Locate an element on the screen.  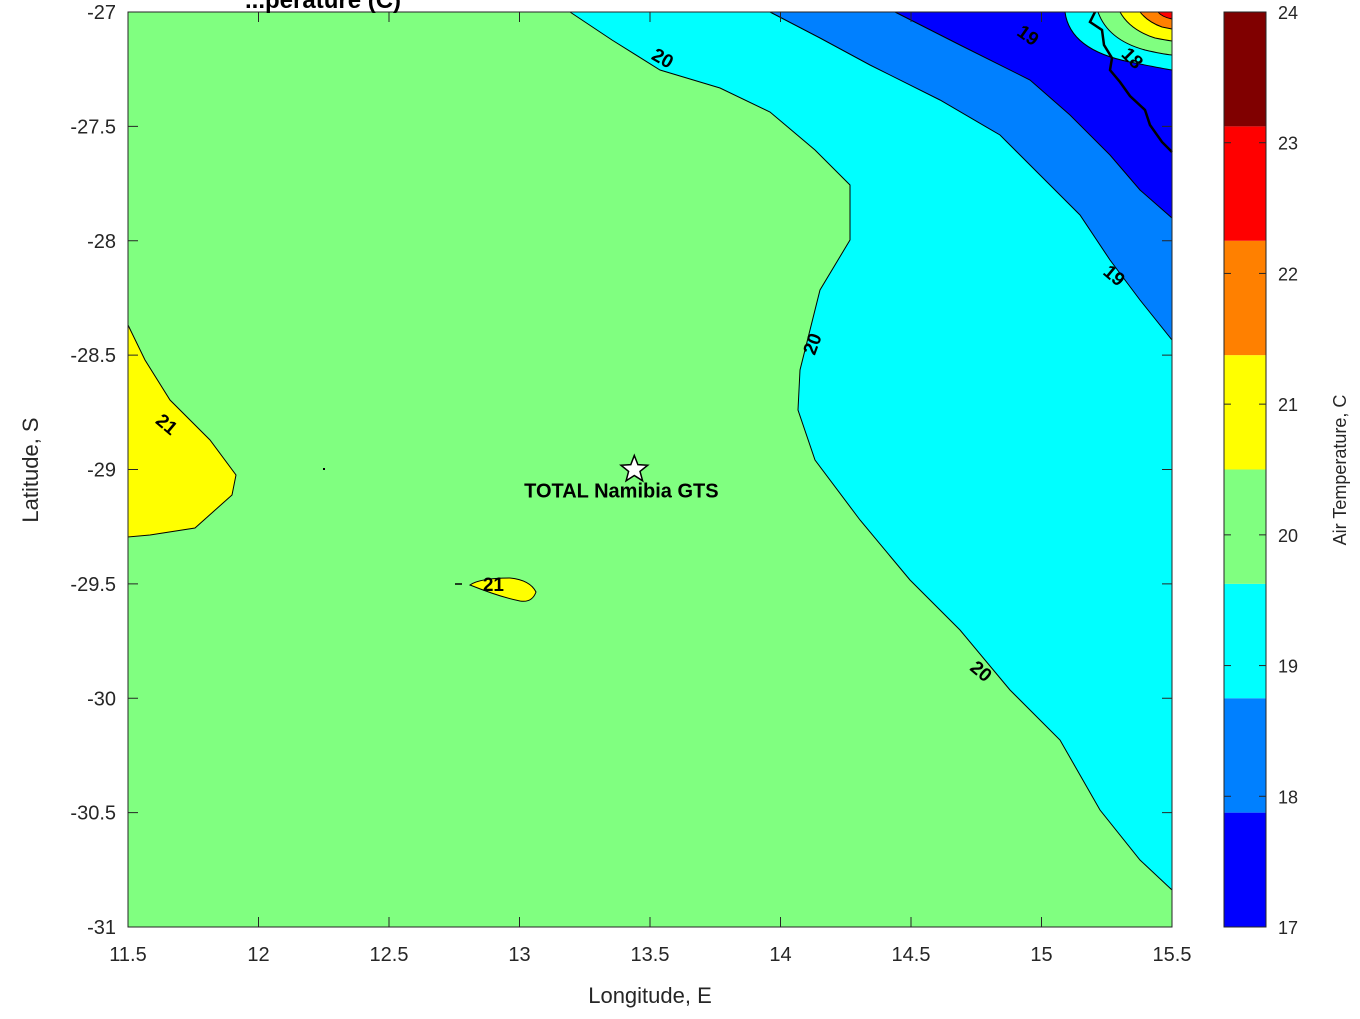
site-star-icon is located at coordinates (634, 468).